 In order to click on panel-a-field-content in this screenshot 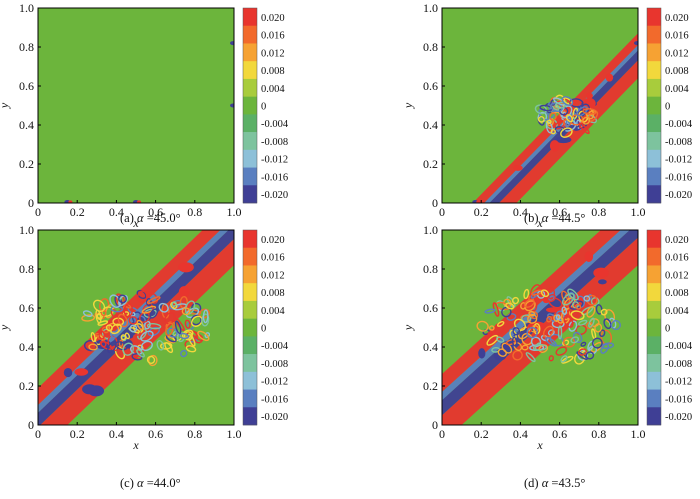, I will do `click(149, 122)`.